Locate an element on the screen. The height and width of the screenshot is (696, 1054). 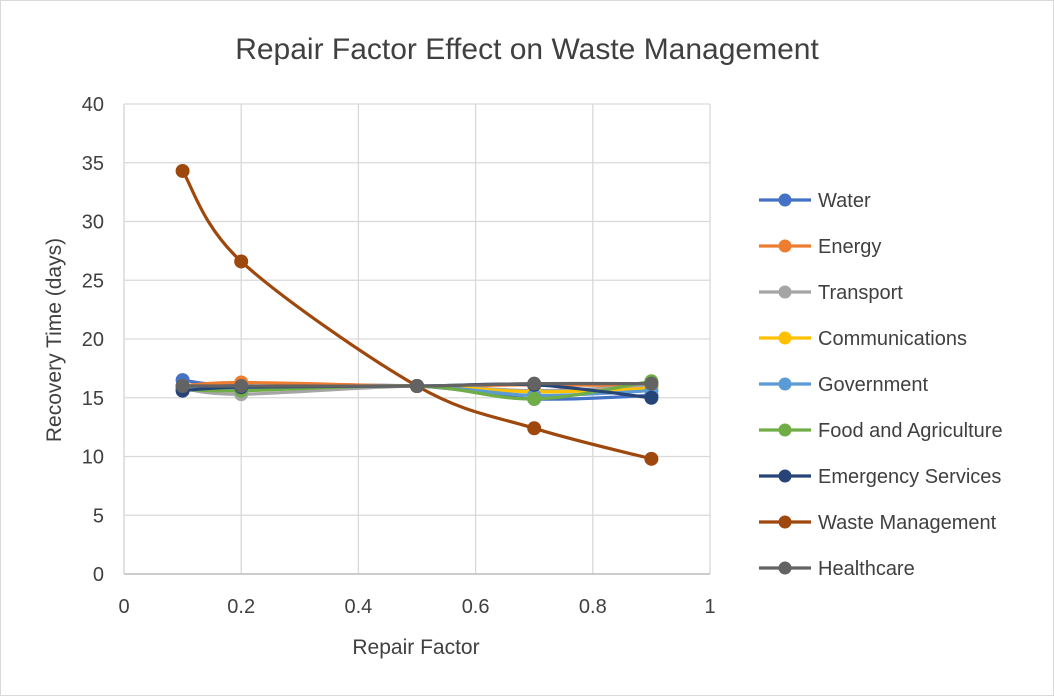
x-tick-label: 0.8 is located at coordinates (593, 607).